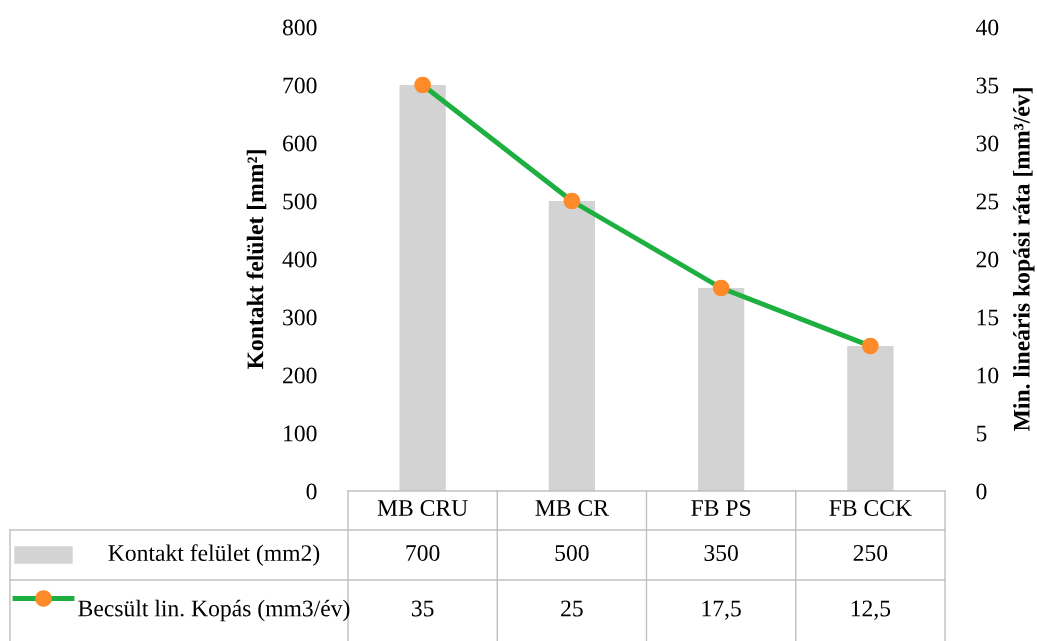 This screenshot has height=641, width=1037. I want to click on data-label: 350, so click(721, 552).